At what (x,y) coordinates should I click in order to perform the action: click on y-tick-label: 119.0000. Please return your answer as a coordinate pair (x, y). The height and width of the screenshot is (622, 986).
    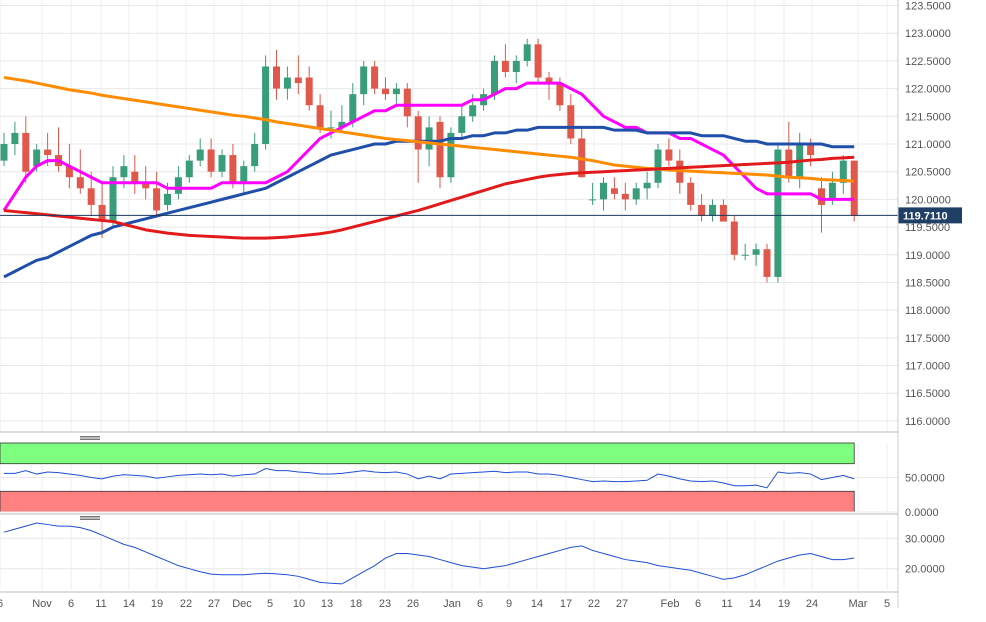
    Looking at the image, I should click on (927, 256).